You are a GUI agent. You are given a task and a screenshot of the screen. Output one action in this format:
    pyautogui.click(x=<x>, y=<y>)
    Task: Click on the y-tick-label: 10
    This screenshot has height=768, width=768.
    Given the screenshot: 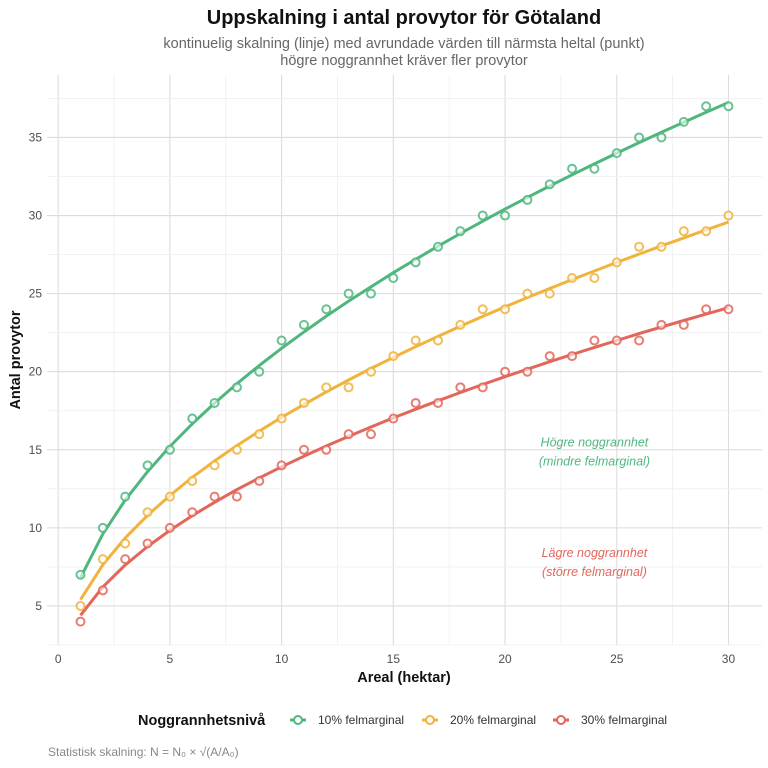 What is the action you would take?
    pyautogui.click(x=36, y=528)
    